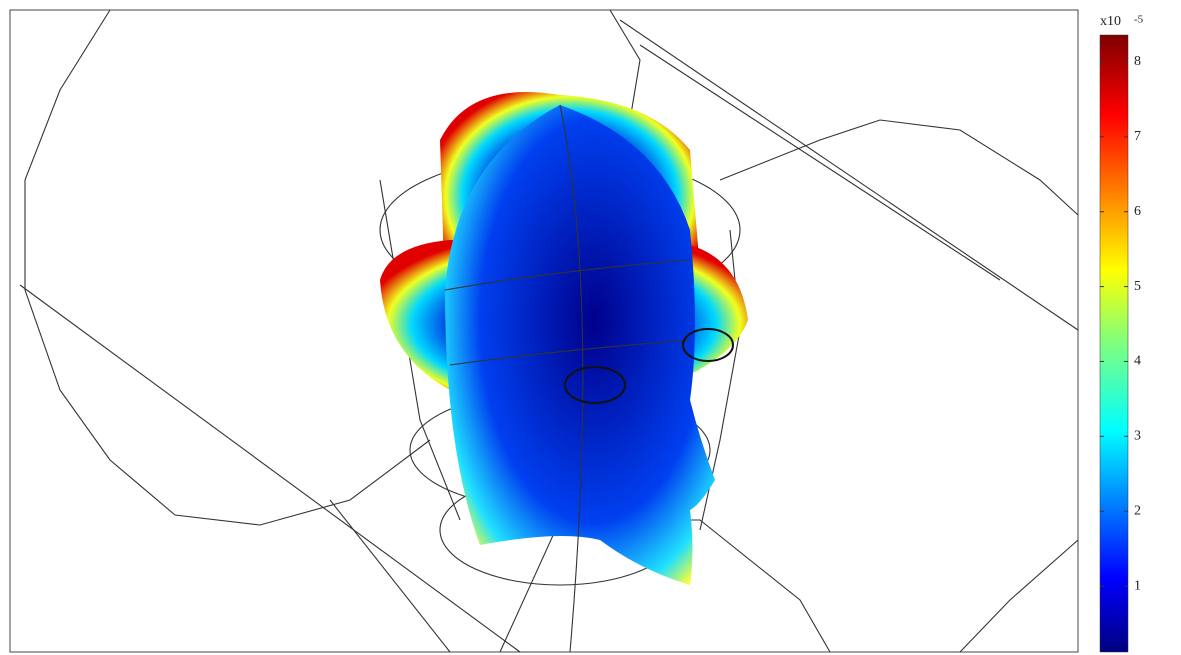 Image resolution: width=1181 pixels, height=655 pixels. I want to click on colorbar-tick-label: 4, so click(1137, 361).